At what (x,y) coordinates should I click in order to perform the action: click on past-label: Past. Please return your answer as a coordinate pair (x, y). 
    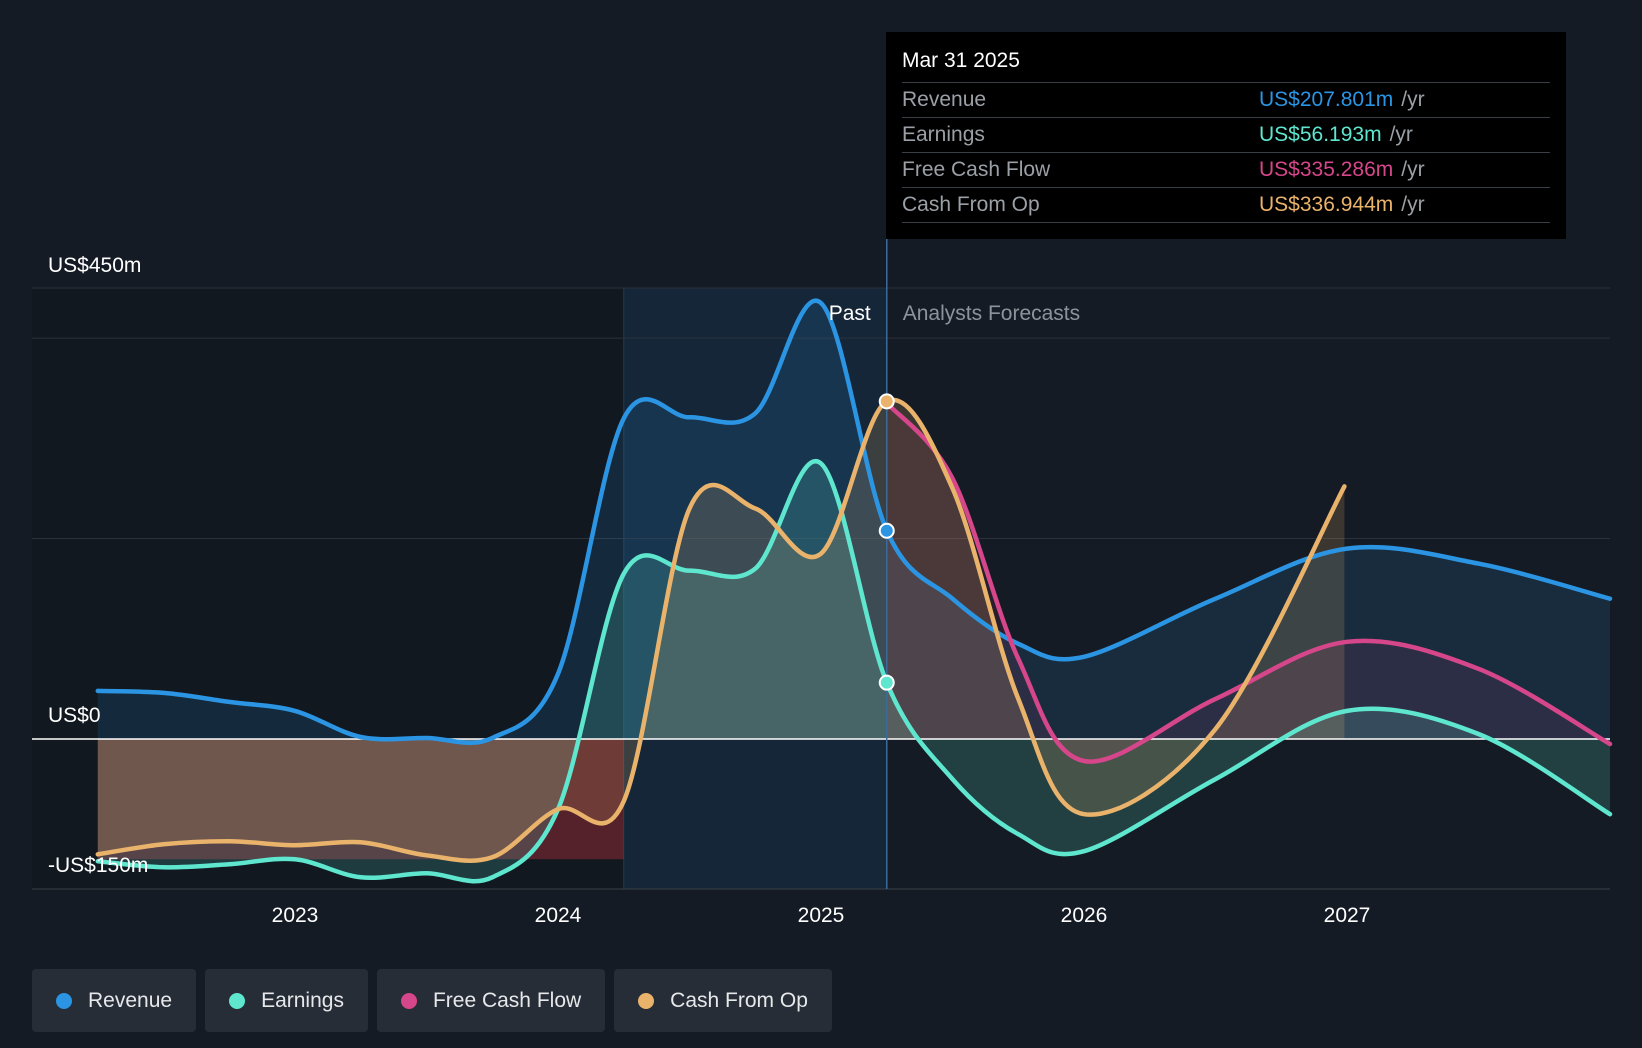
    Looking at the image, I should click on (850, 313).